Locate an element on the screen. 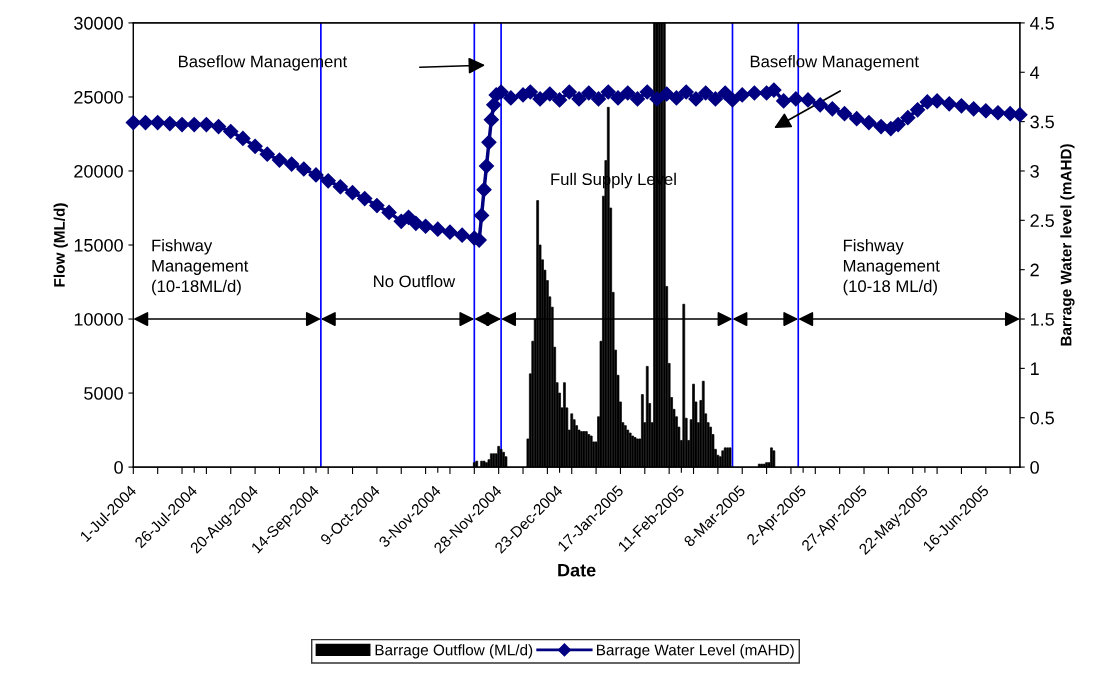 The width and height of the screenshot is (1111, 674). y-tick-label: 0 is located at coordinates (118, 467).